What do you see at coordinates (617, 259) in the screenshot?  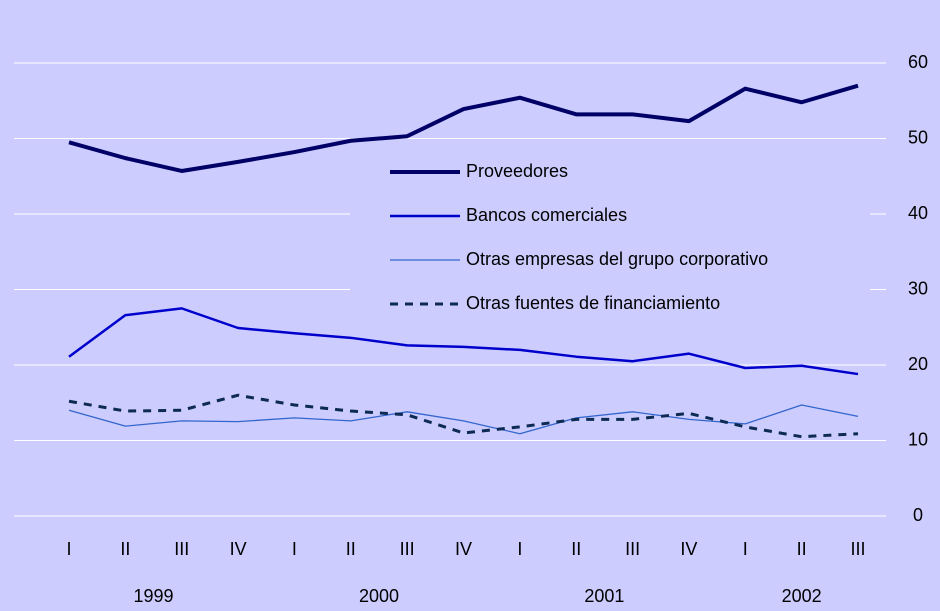 I see `legend-label: Otras empresas del grupo corporativo` at bounding box center [617, 259].